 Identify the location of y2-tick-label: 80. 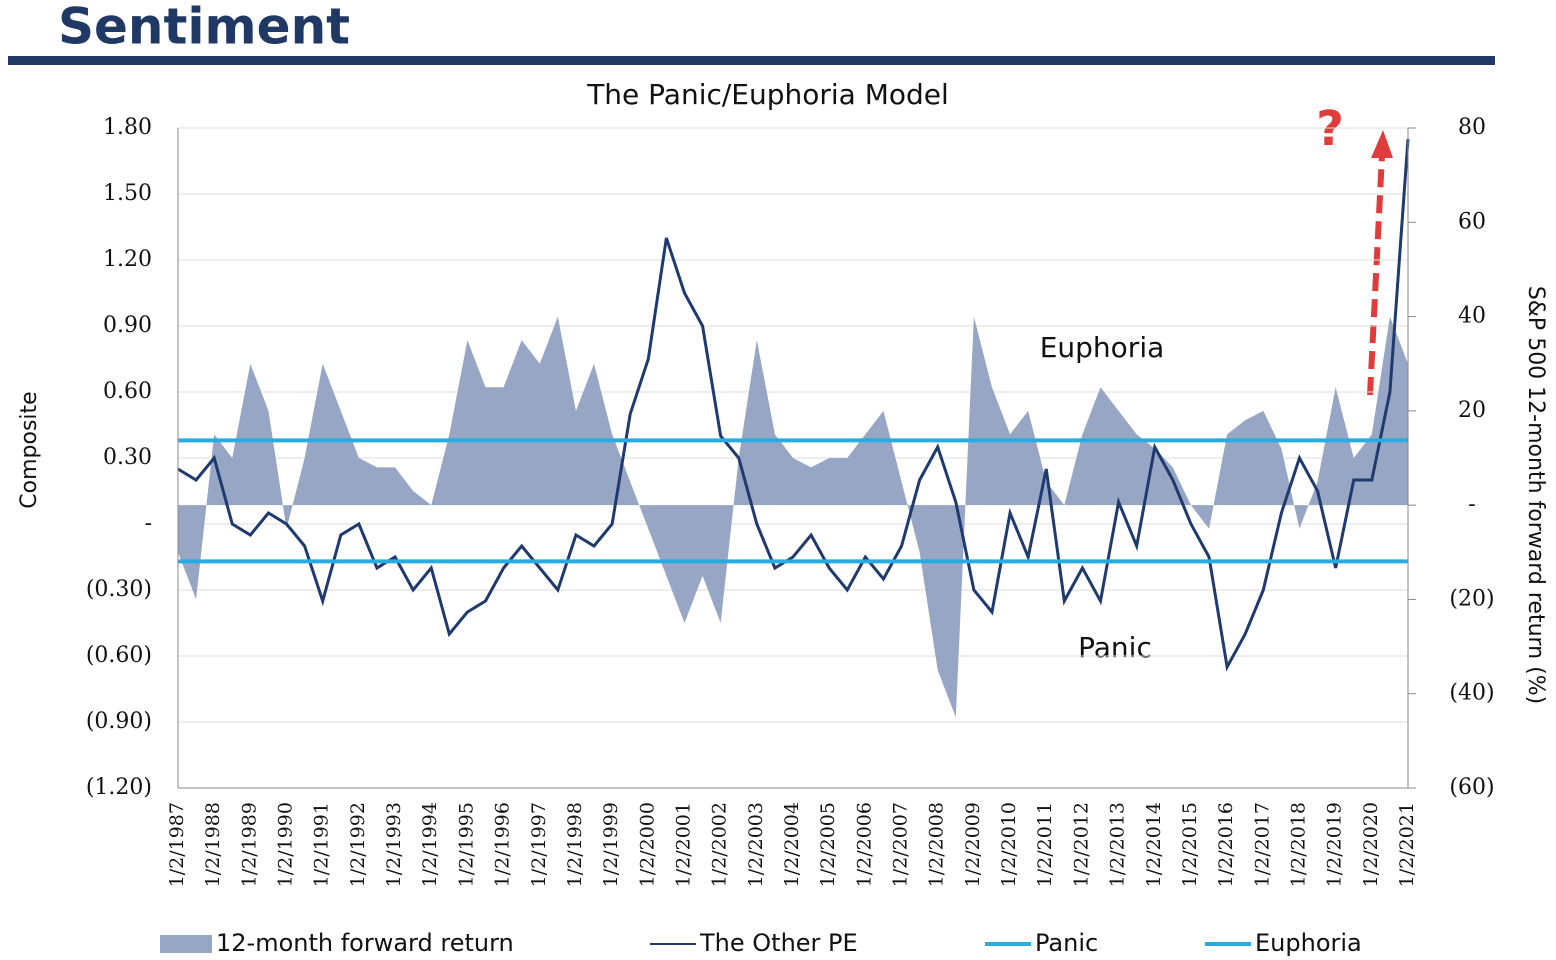
(1472, 127).